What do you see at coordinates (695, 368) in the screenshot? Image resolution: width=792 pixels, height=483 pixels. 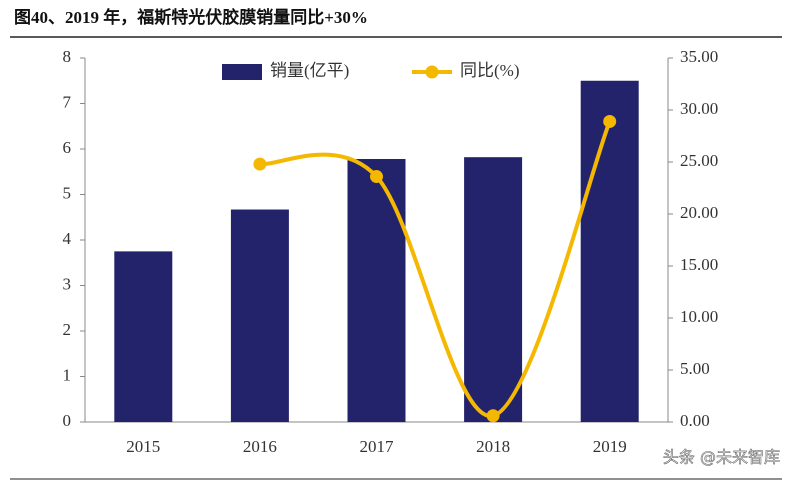 I see `y2-tick-label: 5.00` at bounding box center [695, 368].